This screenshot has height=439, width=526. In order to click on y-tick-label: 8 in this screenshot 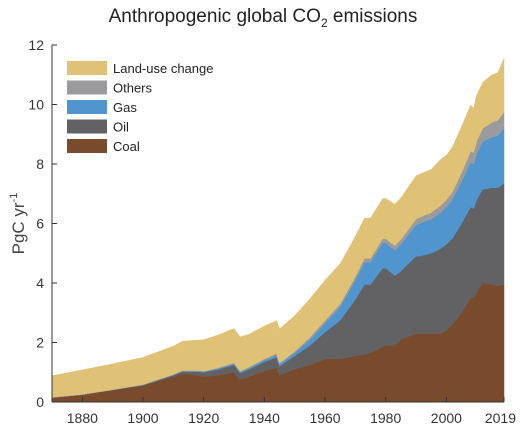, I will do `click(40, 164)`.